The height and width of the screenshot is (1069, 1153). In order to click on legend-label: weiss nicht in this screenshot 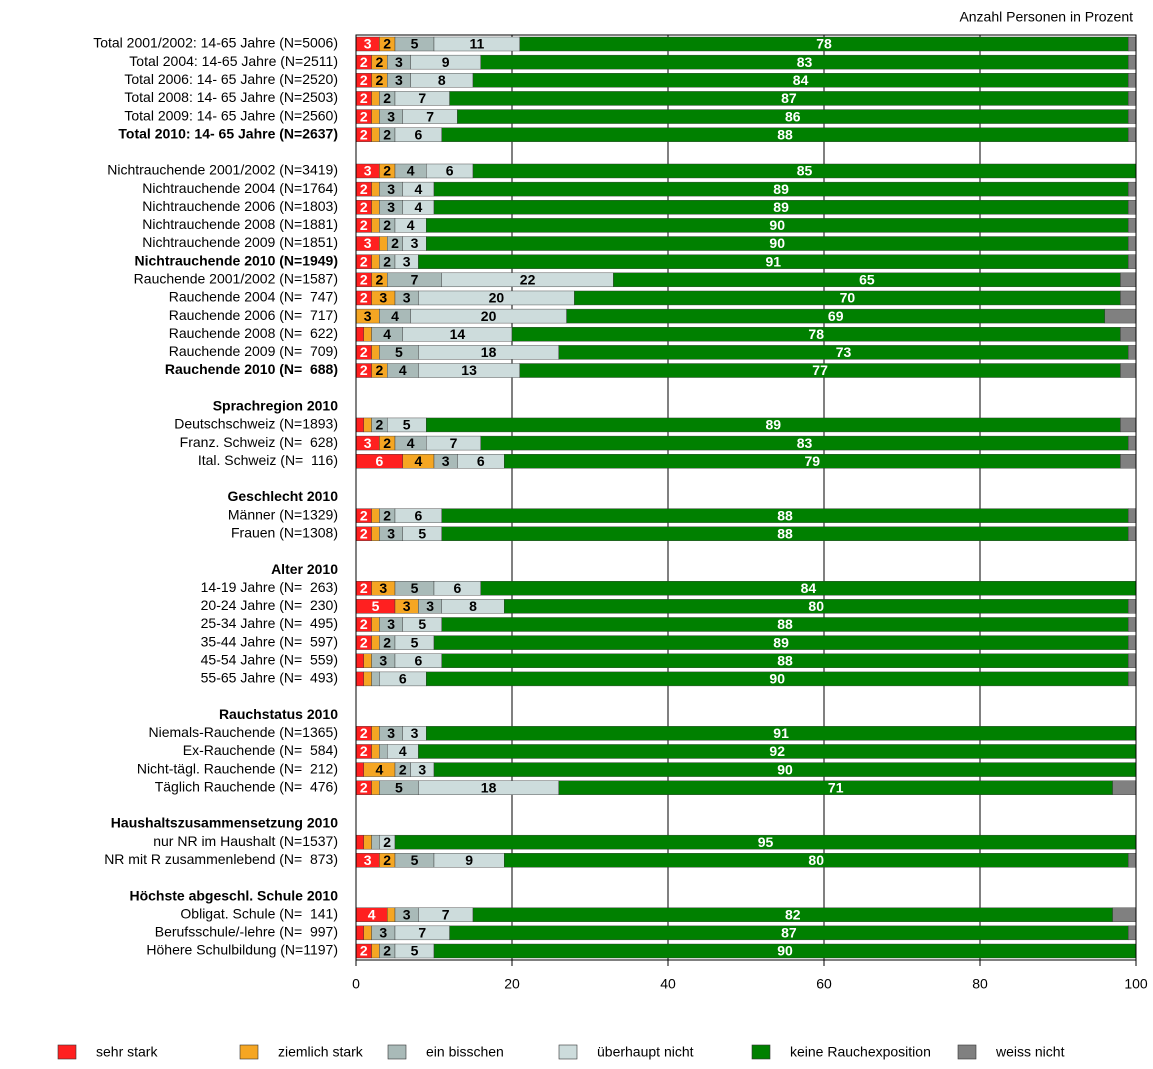, I will do `click(1030, 1052)`.